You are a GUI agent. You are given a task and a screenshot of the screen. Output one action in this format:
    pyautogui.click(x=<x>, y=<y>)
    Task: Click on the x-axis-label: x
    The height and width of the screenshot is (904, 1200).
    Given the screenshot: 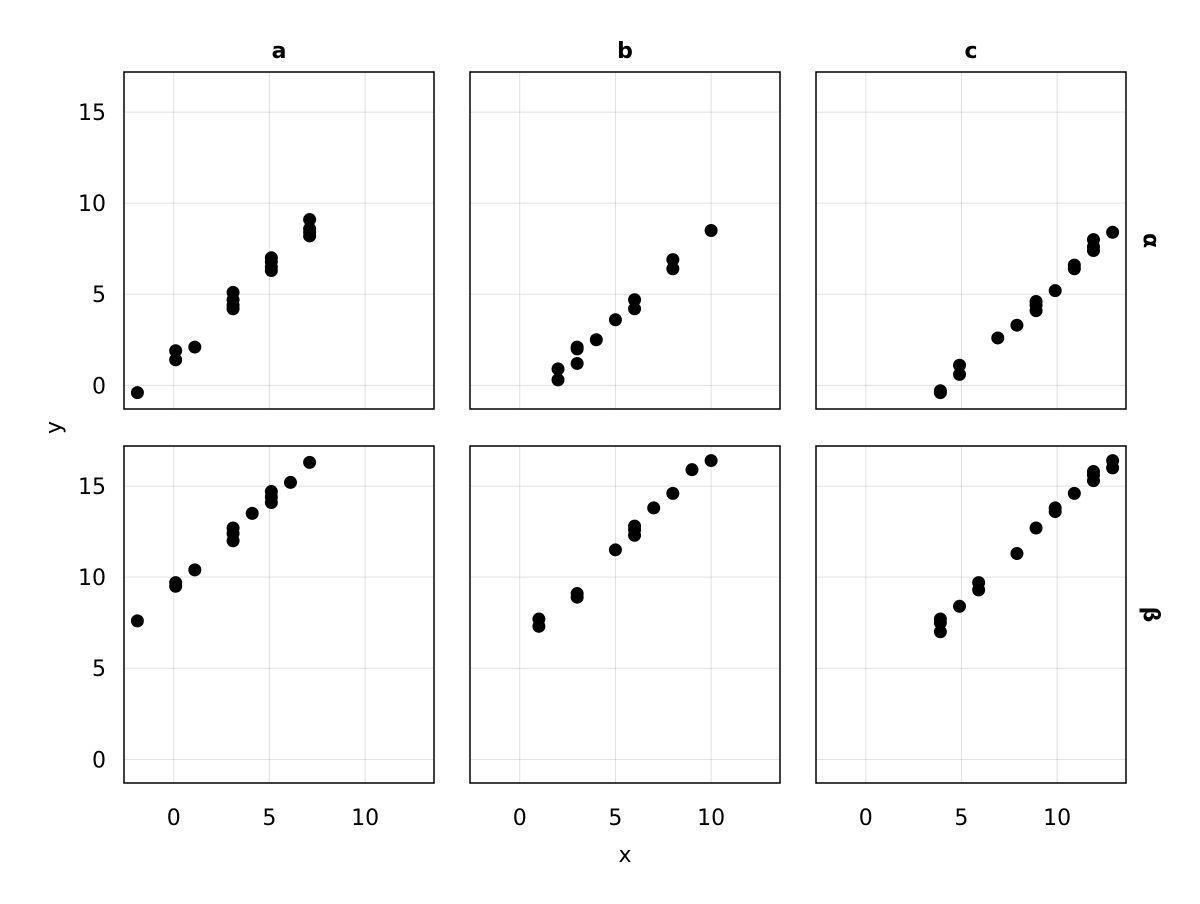 What is the action you would take?
    pyautogui.click(x=624, y=855)
    